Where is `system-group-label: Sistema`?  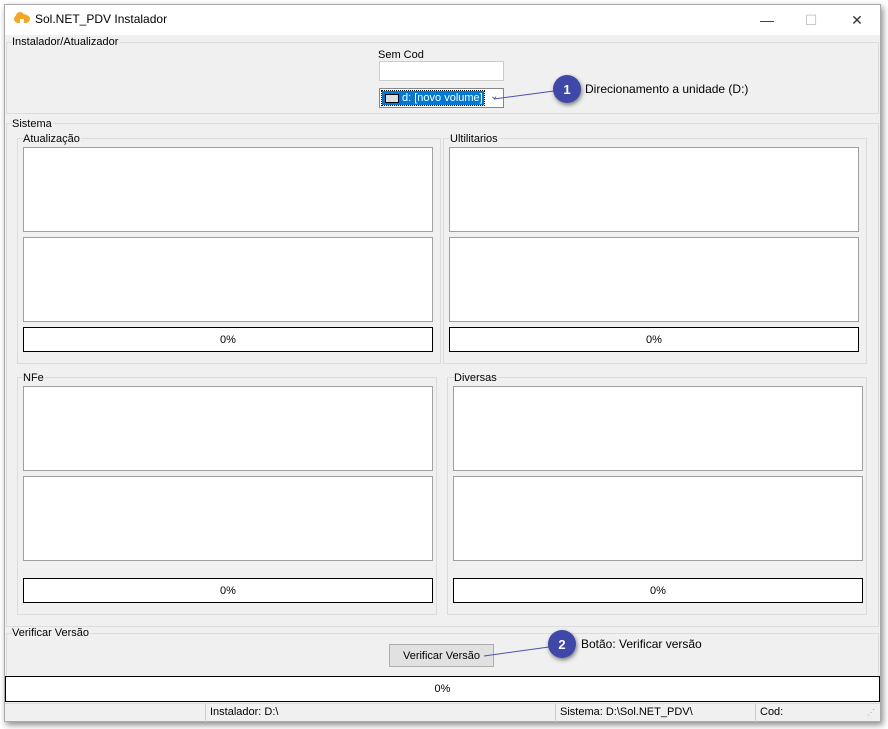 system-group-label: Sistema is located at coordinates (32, 124).